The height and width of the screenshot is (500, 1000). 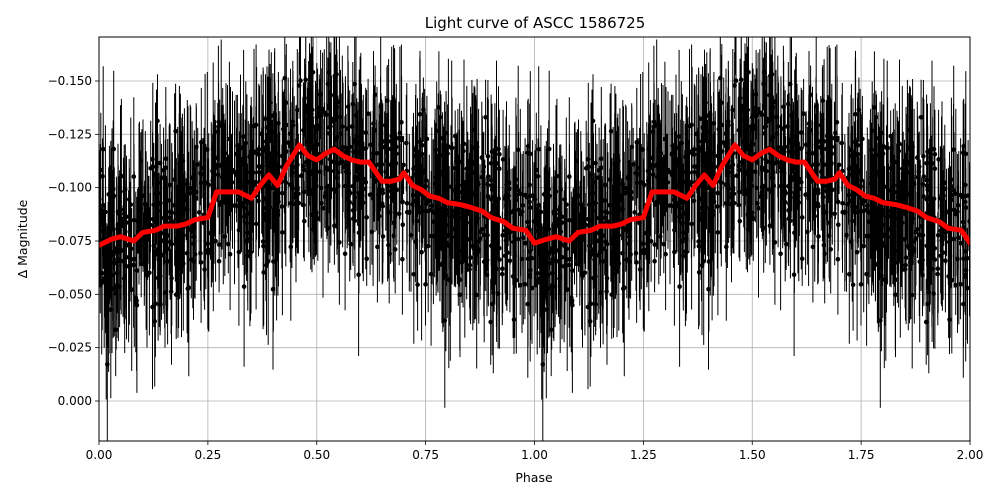 I want to click on chart-title: Light curve of ASCC 1586725, so click(x=535, y=23).